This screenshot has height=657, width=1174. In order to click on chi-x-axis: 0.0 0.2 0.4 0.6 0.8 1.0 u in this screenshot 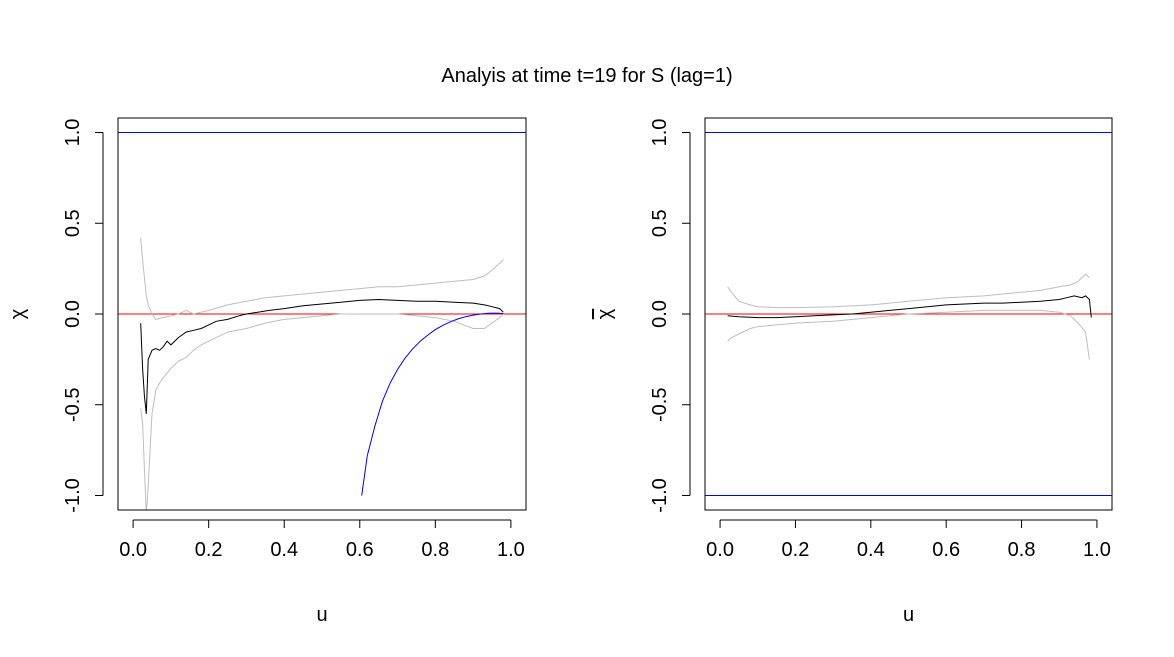, I will do `click(322, 572)`.